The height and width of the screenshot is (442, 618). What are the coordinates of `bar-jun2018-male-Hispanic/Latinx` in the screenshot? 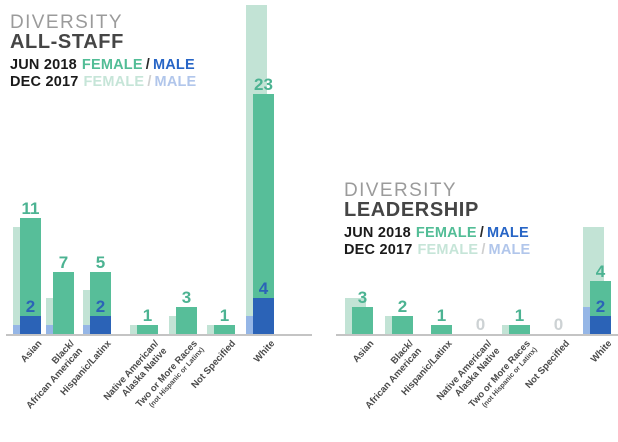 It's located at (100, 325).